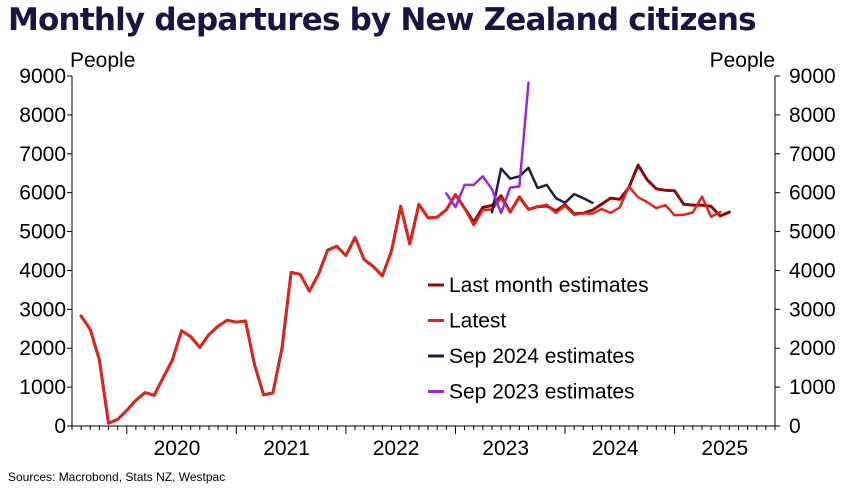 The width and height of the screenshot is (846, 491). What do you see at coordinates (396, 448) in the screenshot?
I see `x-tick-label: 2022` at bounding box center [396, 448].